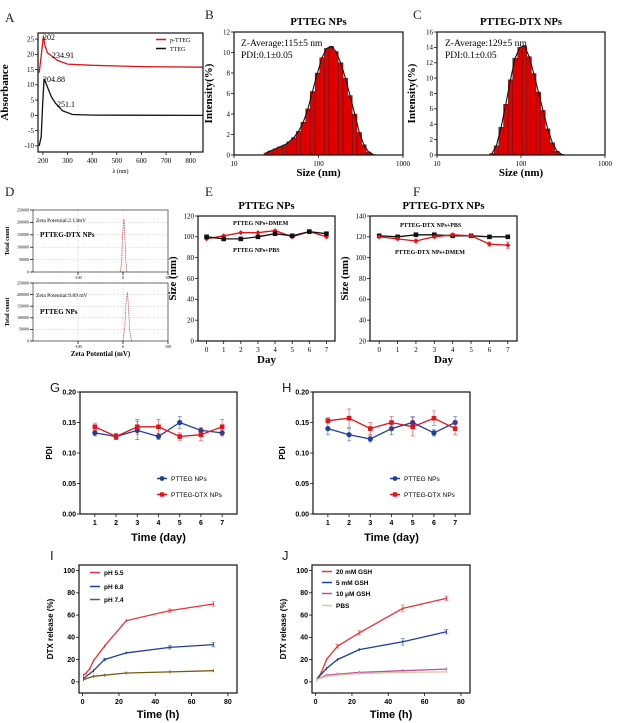 Image resolution: width=617 pixels, height=723 pixels. What do you see at coordinates (430, 32) in the screenshot?
I see `y-tick-label: 16` at bounding box center [430, 32].